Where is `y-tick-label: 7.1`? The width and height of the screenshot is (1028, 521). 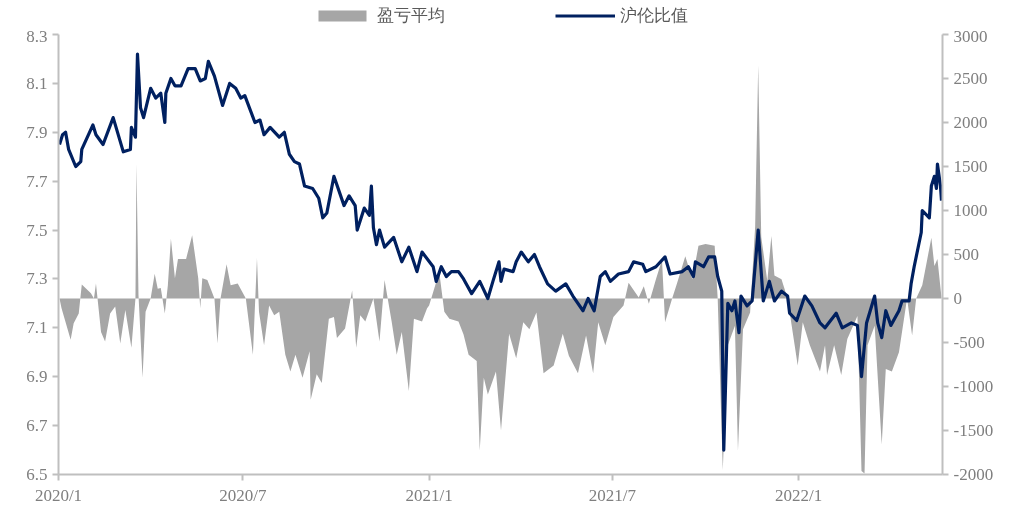 y-tick-label: 7.1 is located at coordinates (37, 328).